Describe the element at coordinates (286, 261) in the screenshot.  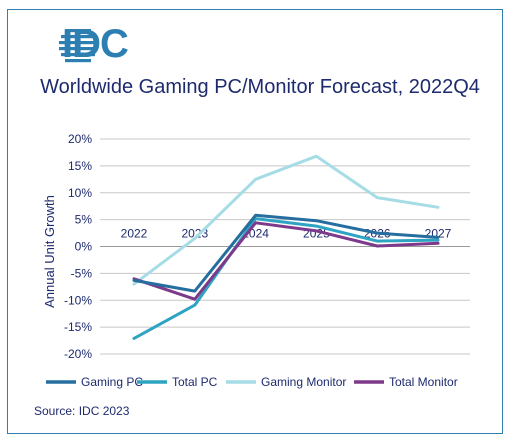
I see `series-line-total-monitor` at that location.